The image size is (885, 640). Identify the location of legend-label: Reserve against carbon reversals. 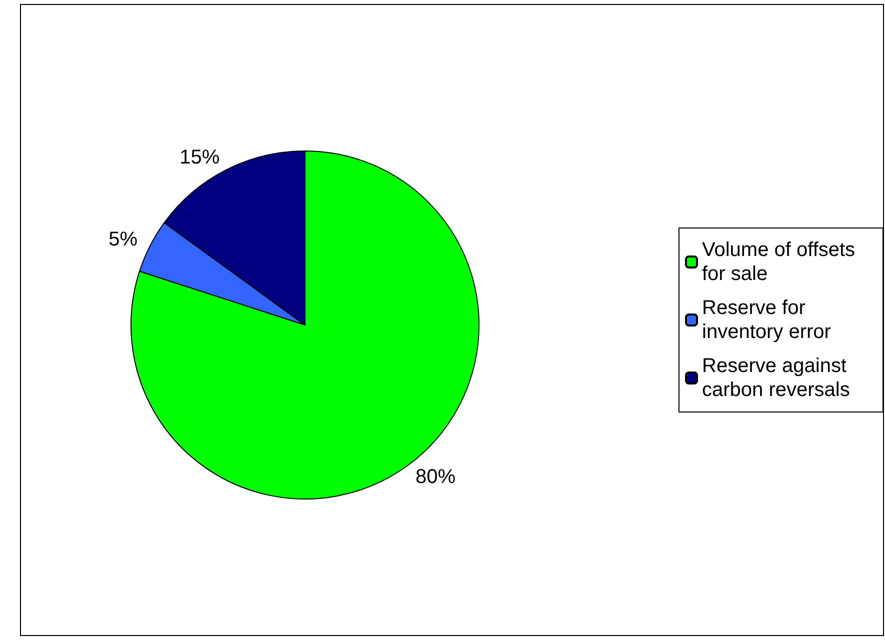
(777, 378).